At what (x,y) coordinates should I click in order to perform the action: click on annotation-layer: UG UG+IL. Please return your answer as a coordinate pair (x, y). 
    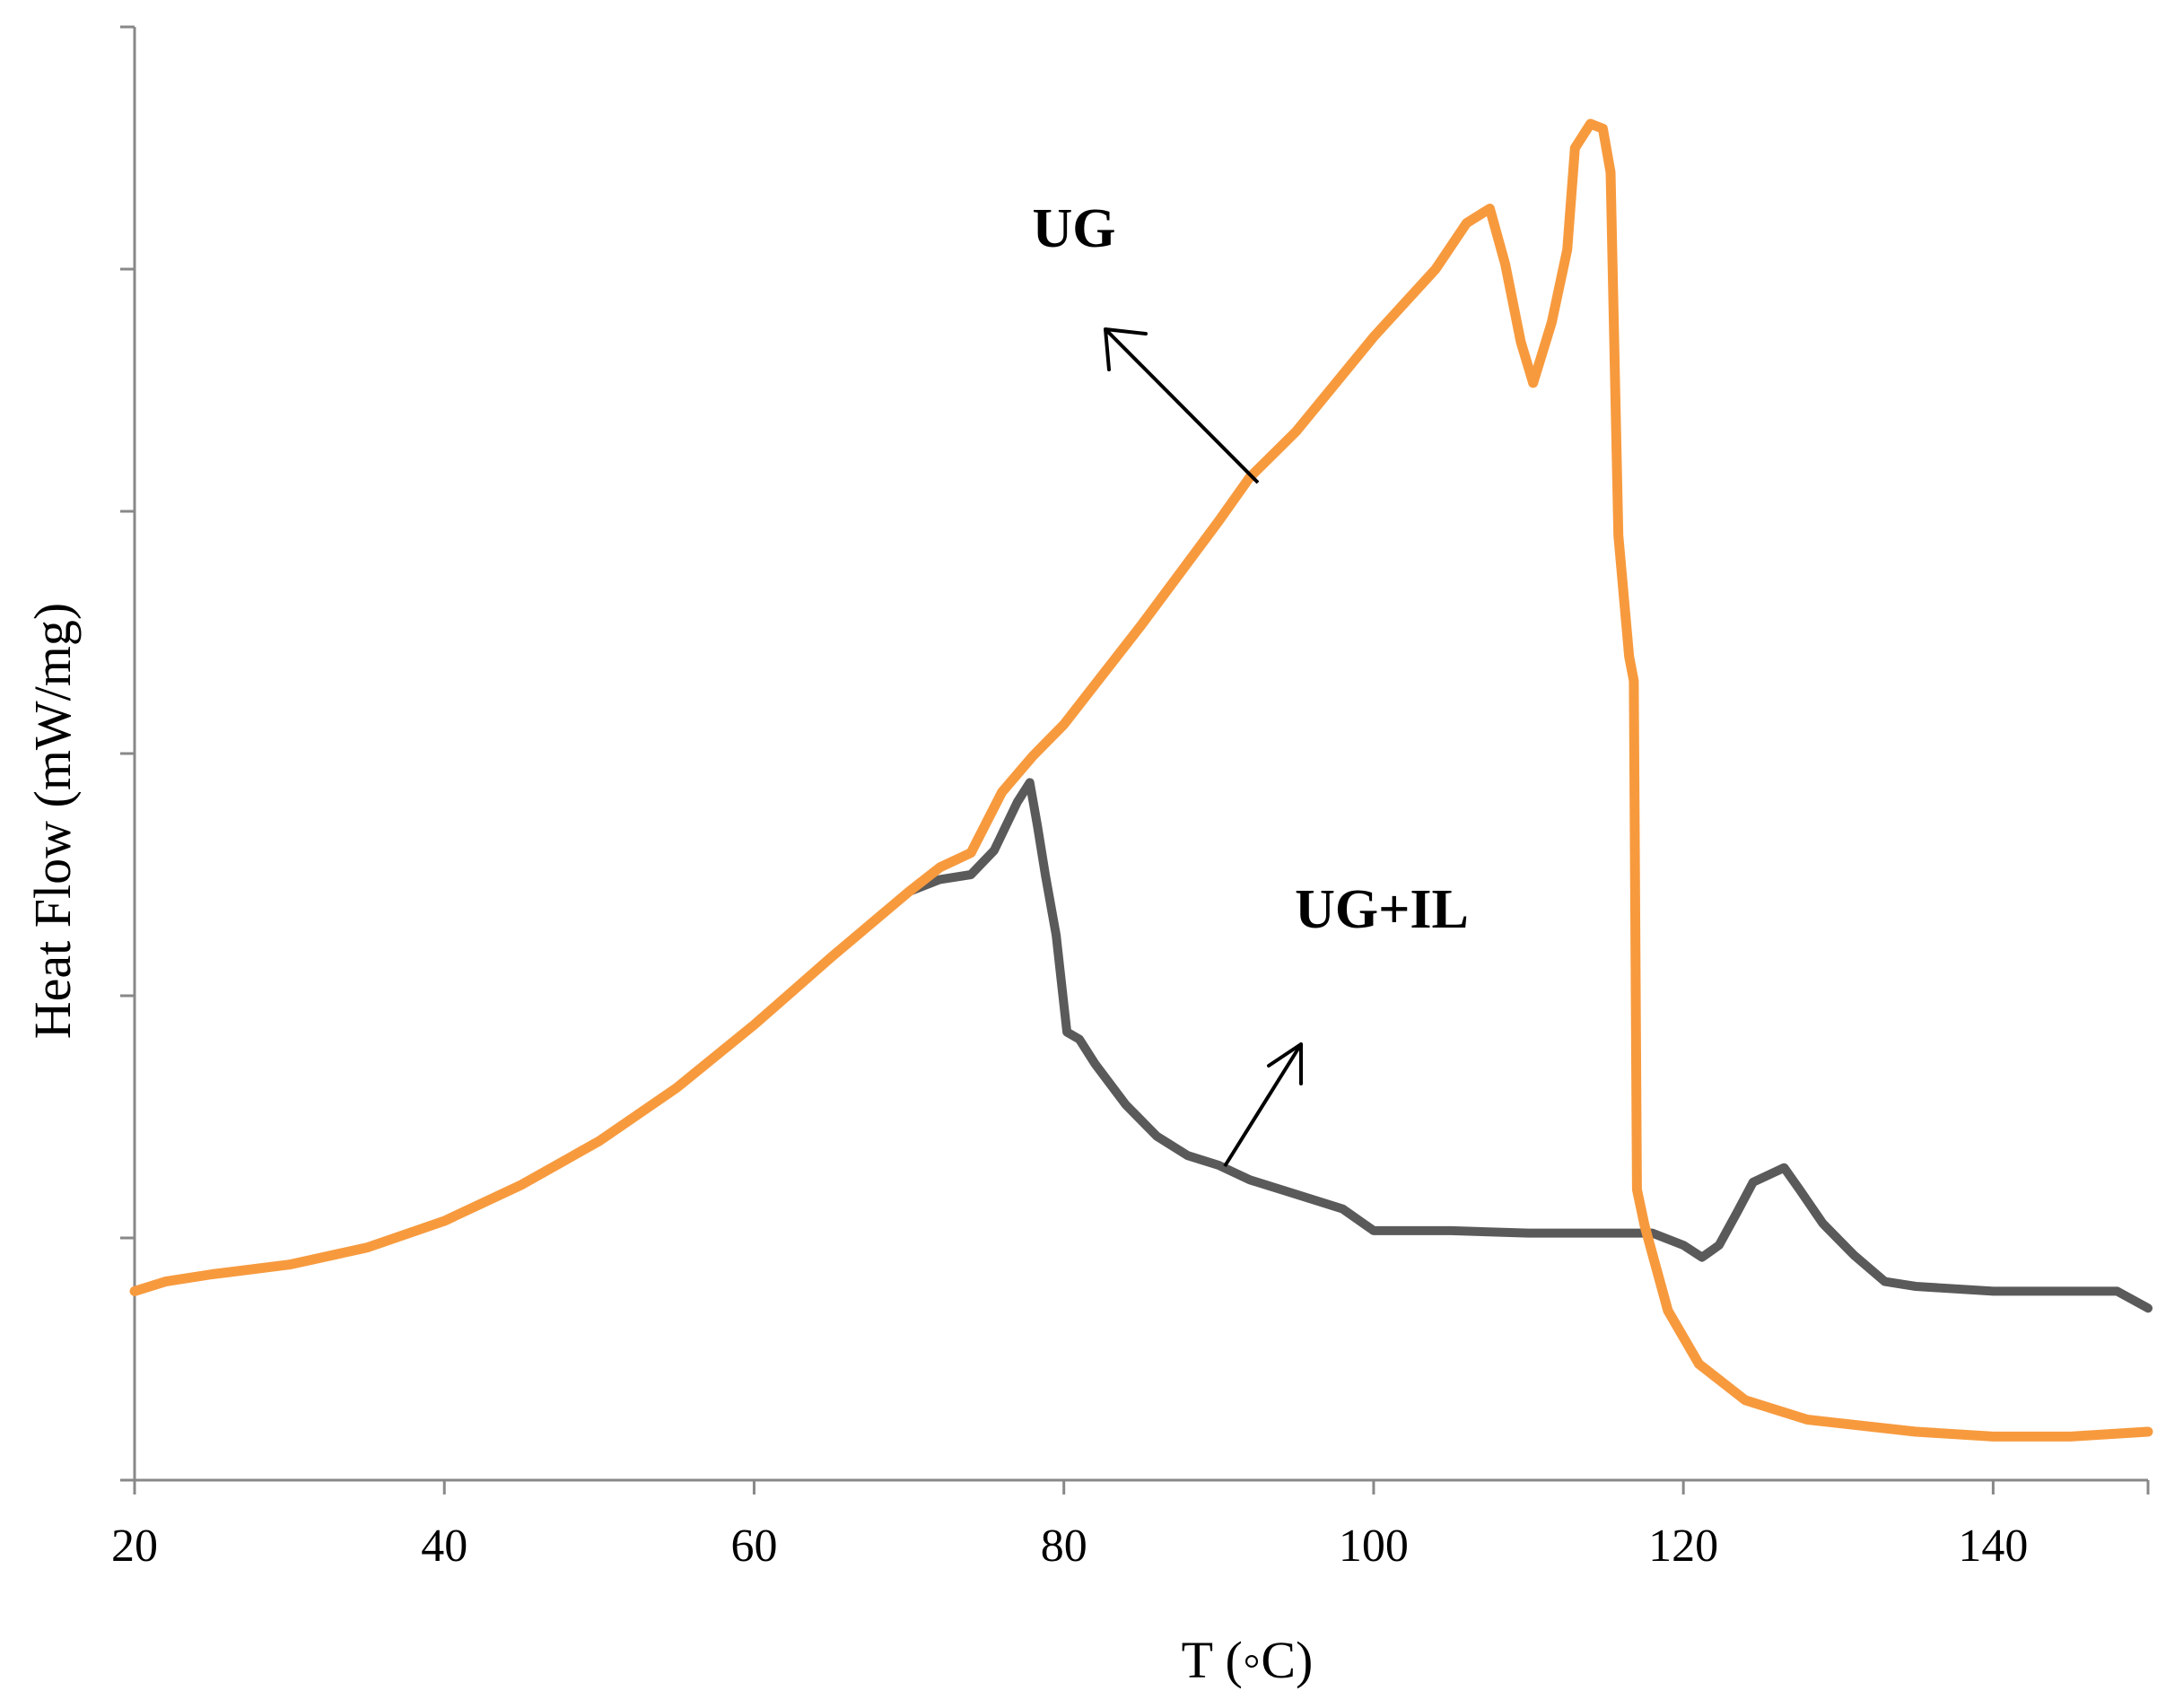
    Looking at the image, I should click on (1251, 683).